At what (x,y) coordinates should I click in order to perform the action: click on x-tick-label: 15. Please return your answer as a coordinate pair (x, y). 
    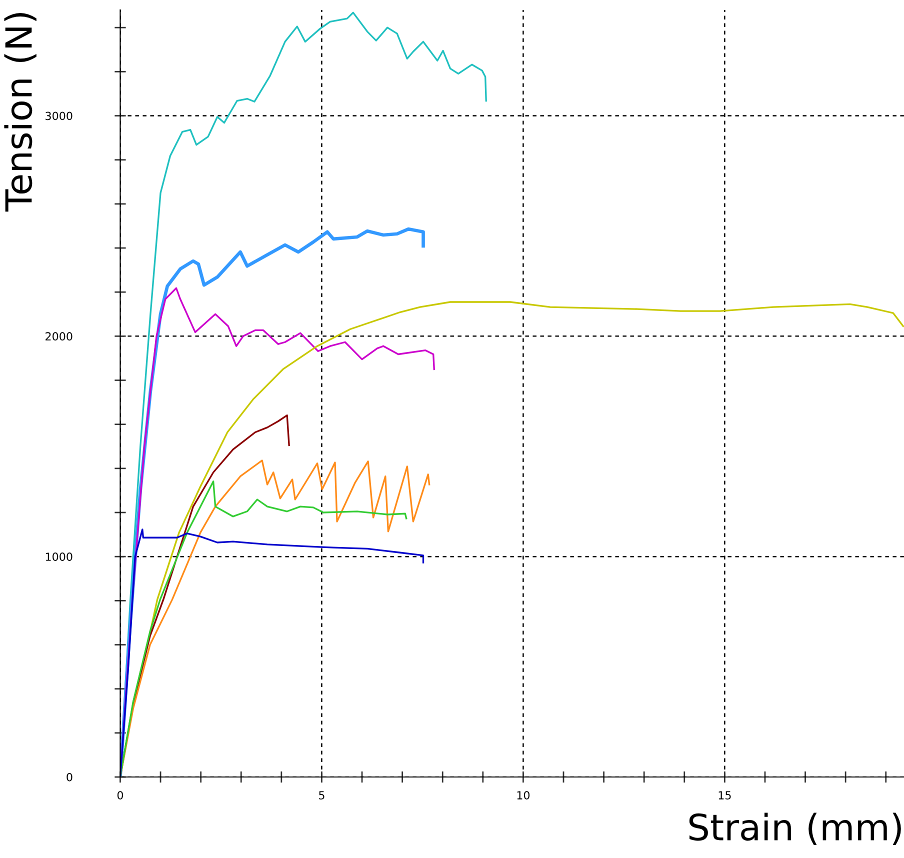
    Looking at the image, I should click on (724, 795).